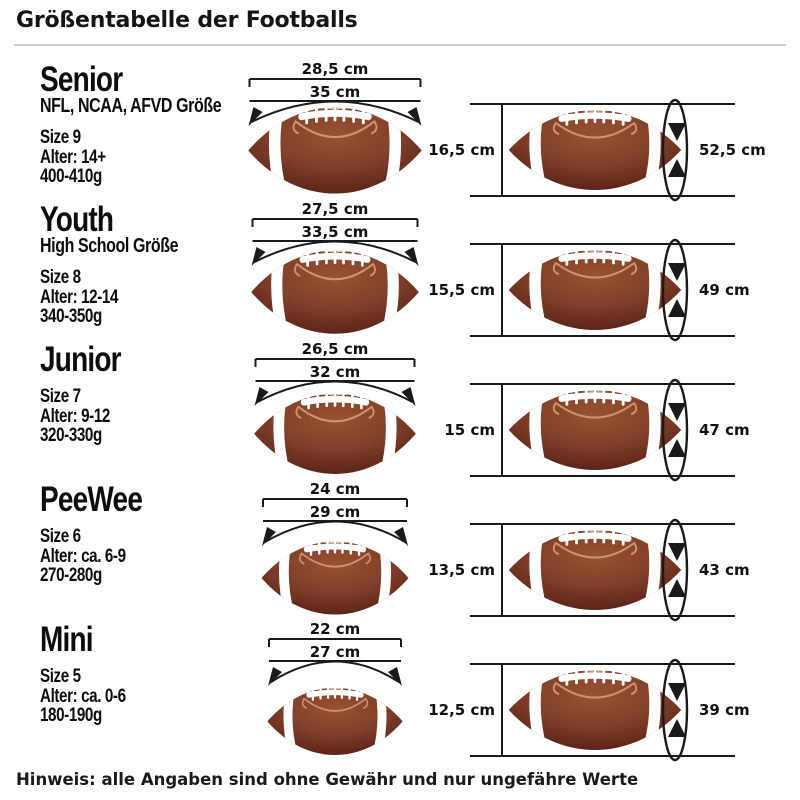 This screenshot has width=800, height=800. I want to click on long-circumference-label: 33,5 cm, so click(335, 232).